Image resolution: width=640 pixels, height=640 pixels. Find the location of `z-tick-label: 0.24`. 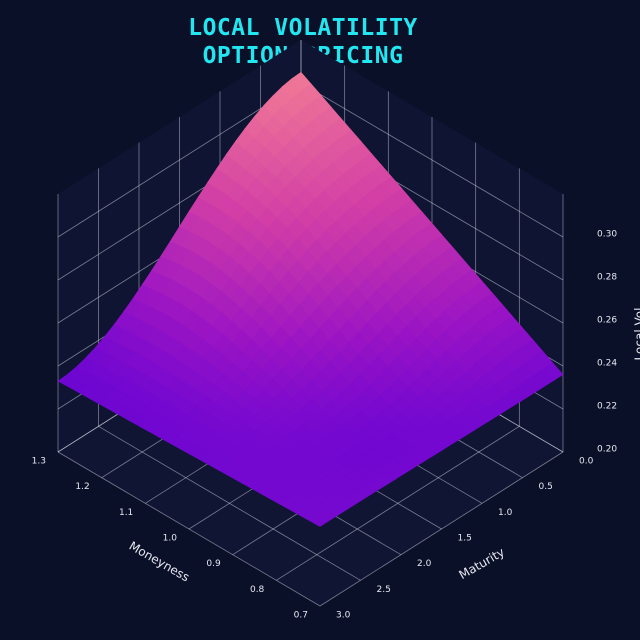

z-tick-label: 0.24 is located at coordinates (607, 364).